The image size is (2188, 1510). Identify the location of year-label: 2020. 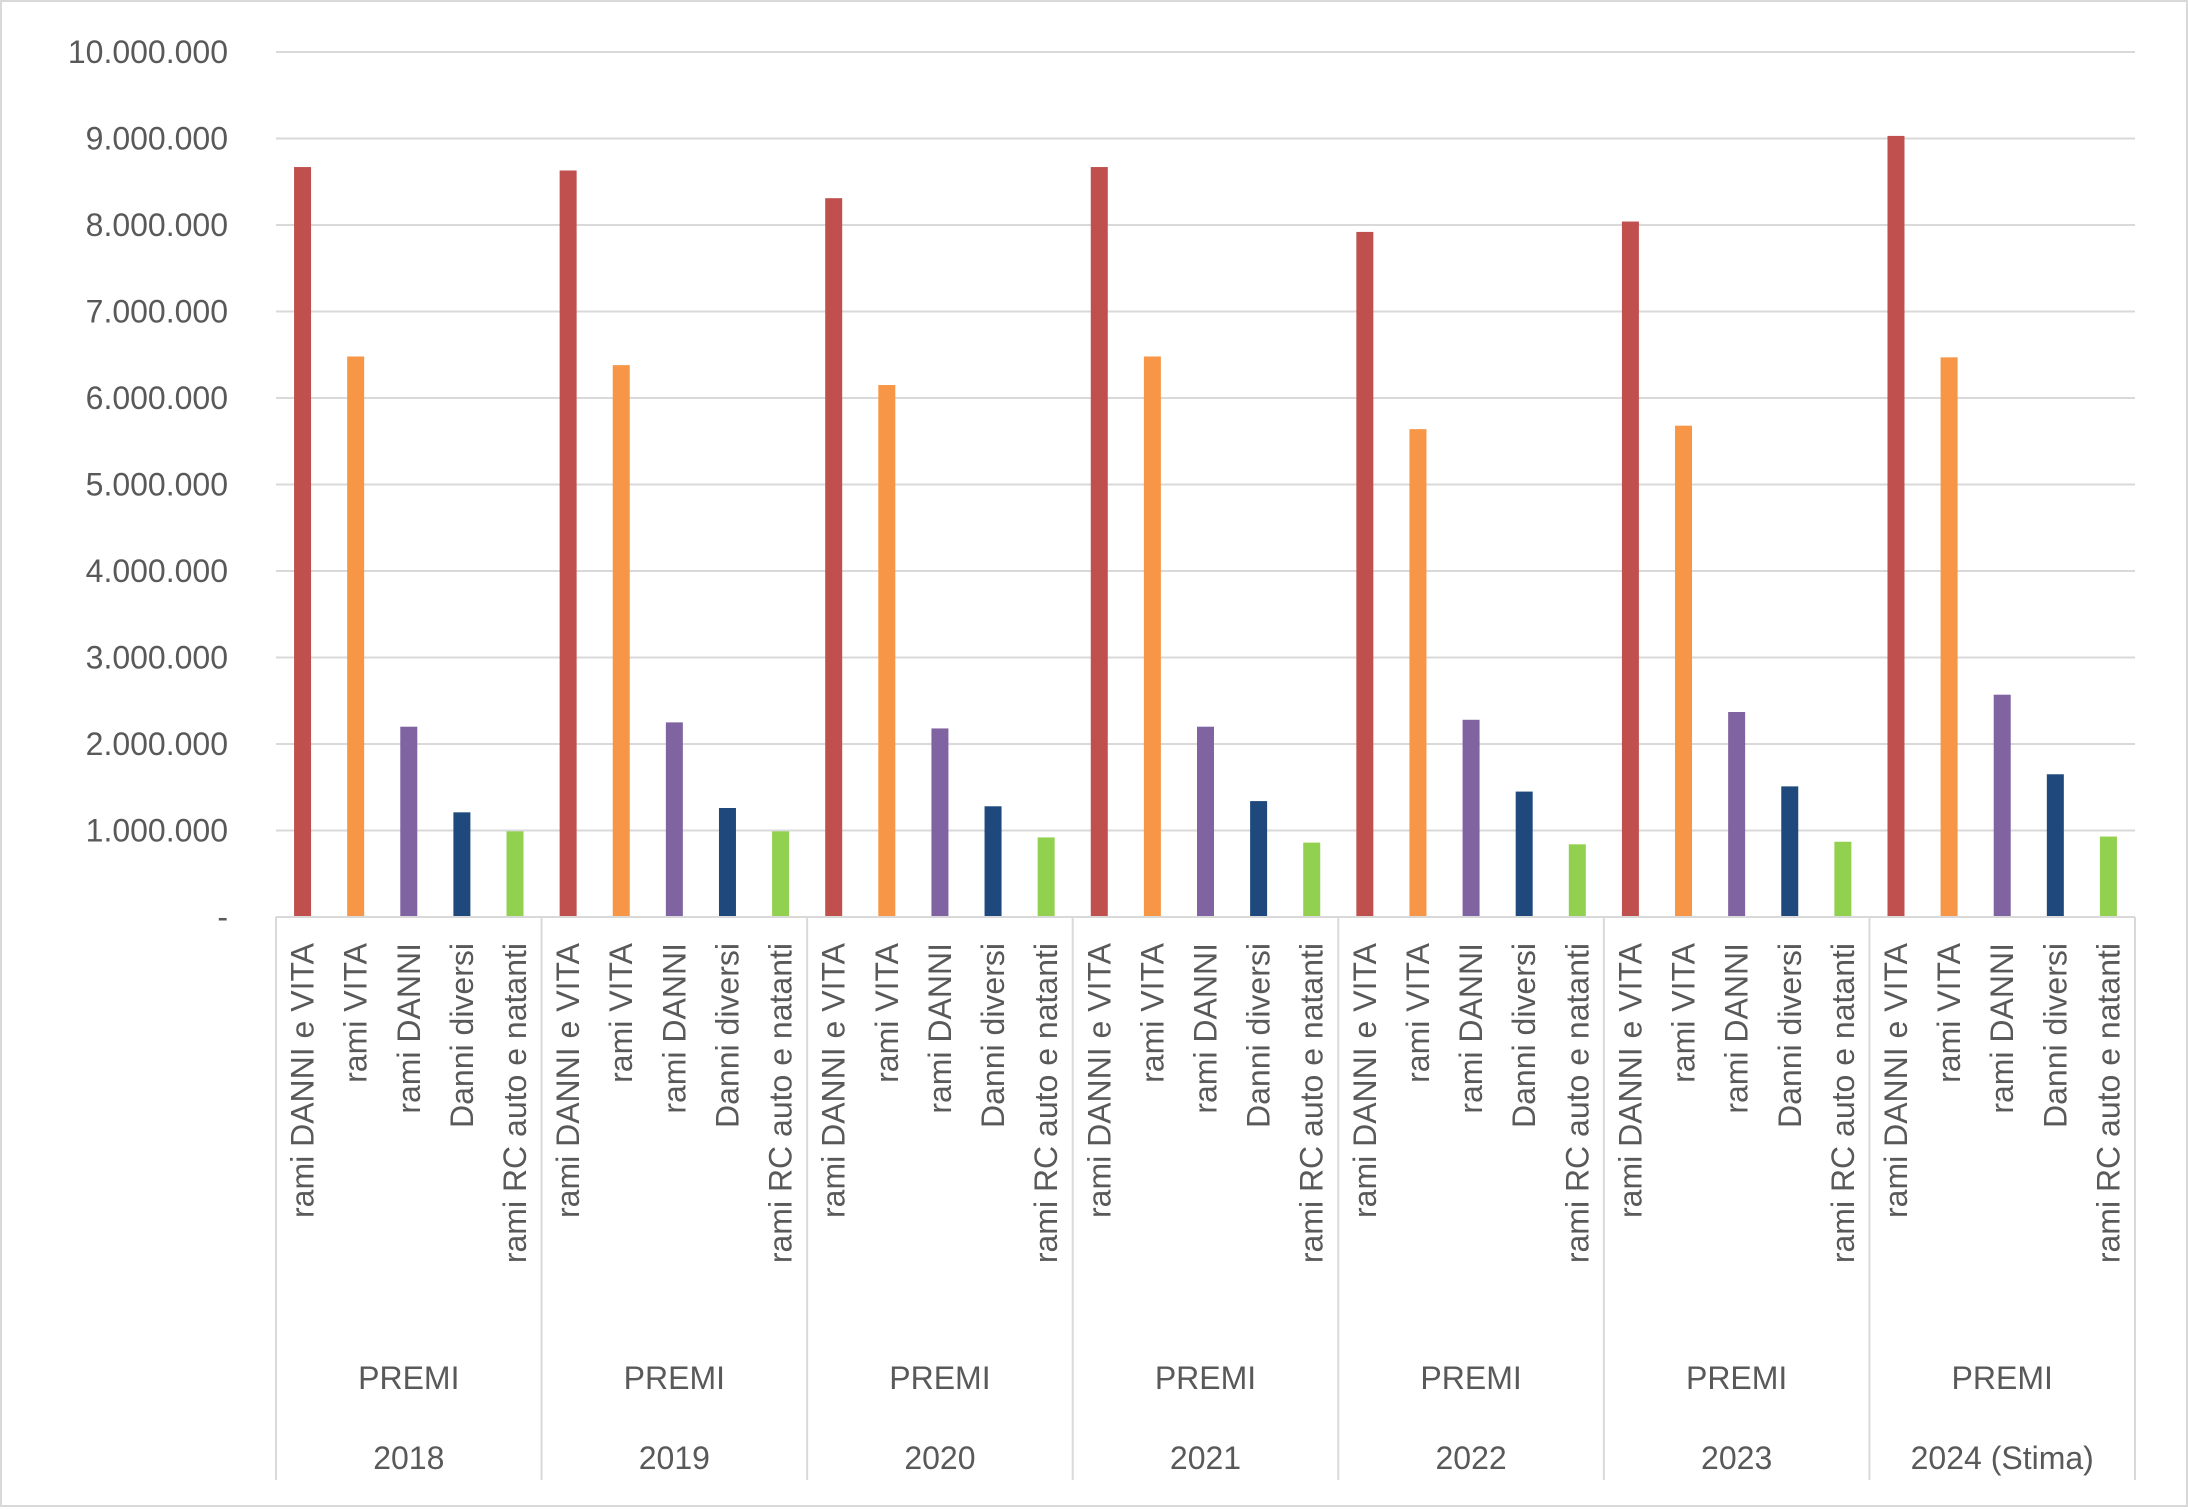
(939, 1458).